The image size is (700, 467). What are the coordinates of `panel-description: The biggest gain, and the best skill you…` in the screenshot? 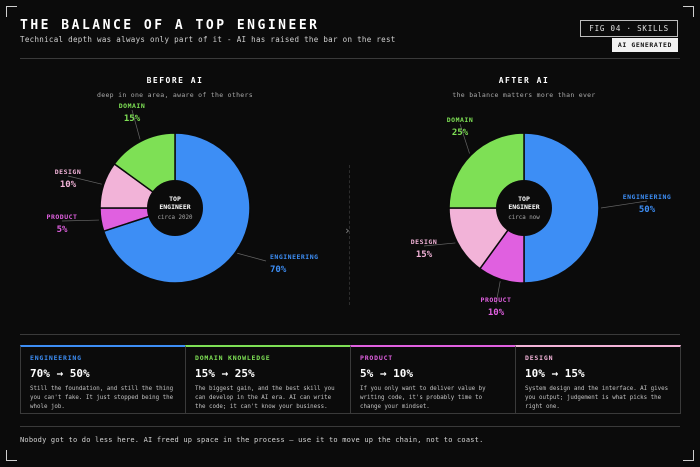 It's located at (265, 398).